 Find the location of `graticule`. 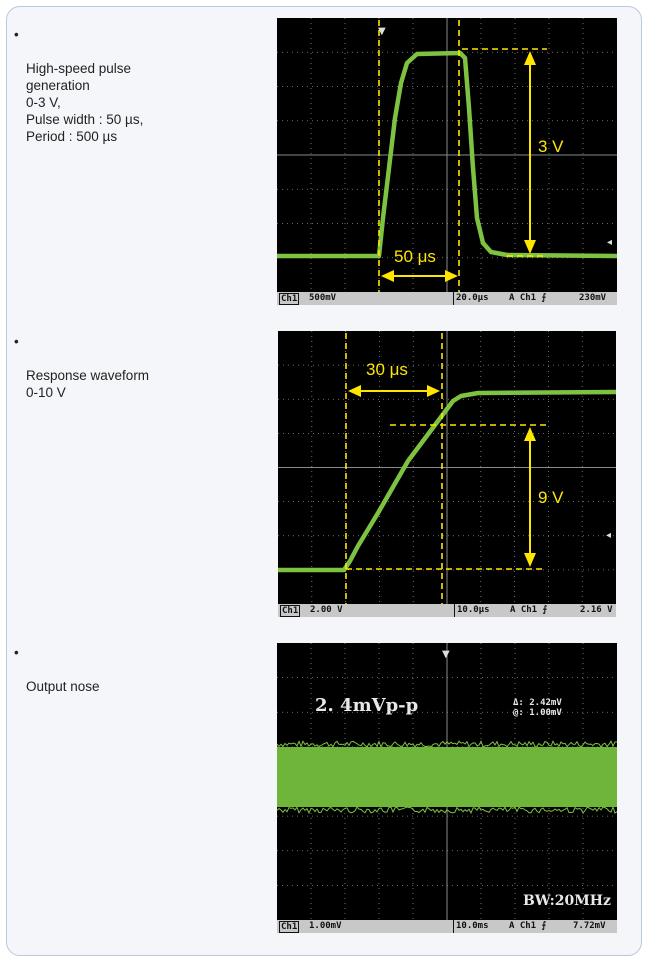

graticule is located at coordinates (447, 467).